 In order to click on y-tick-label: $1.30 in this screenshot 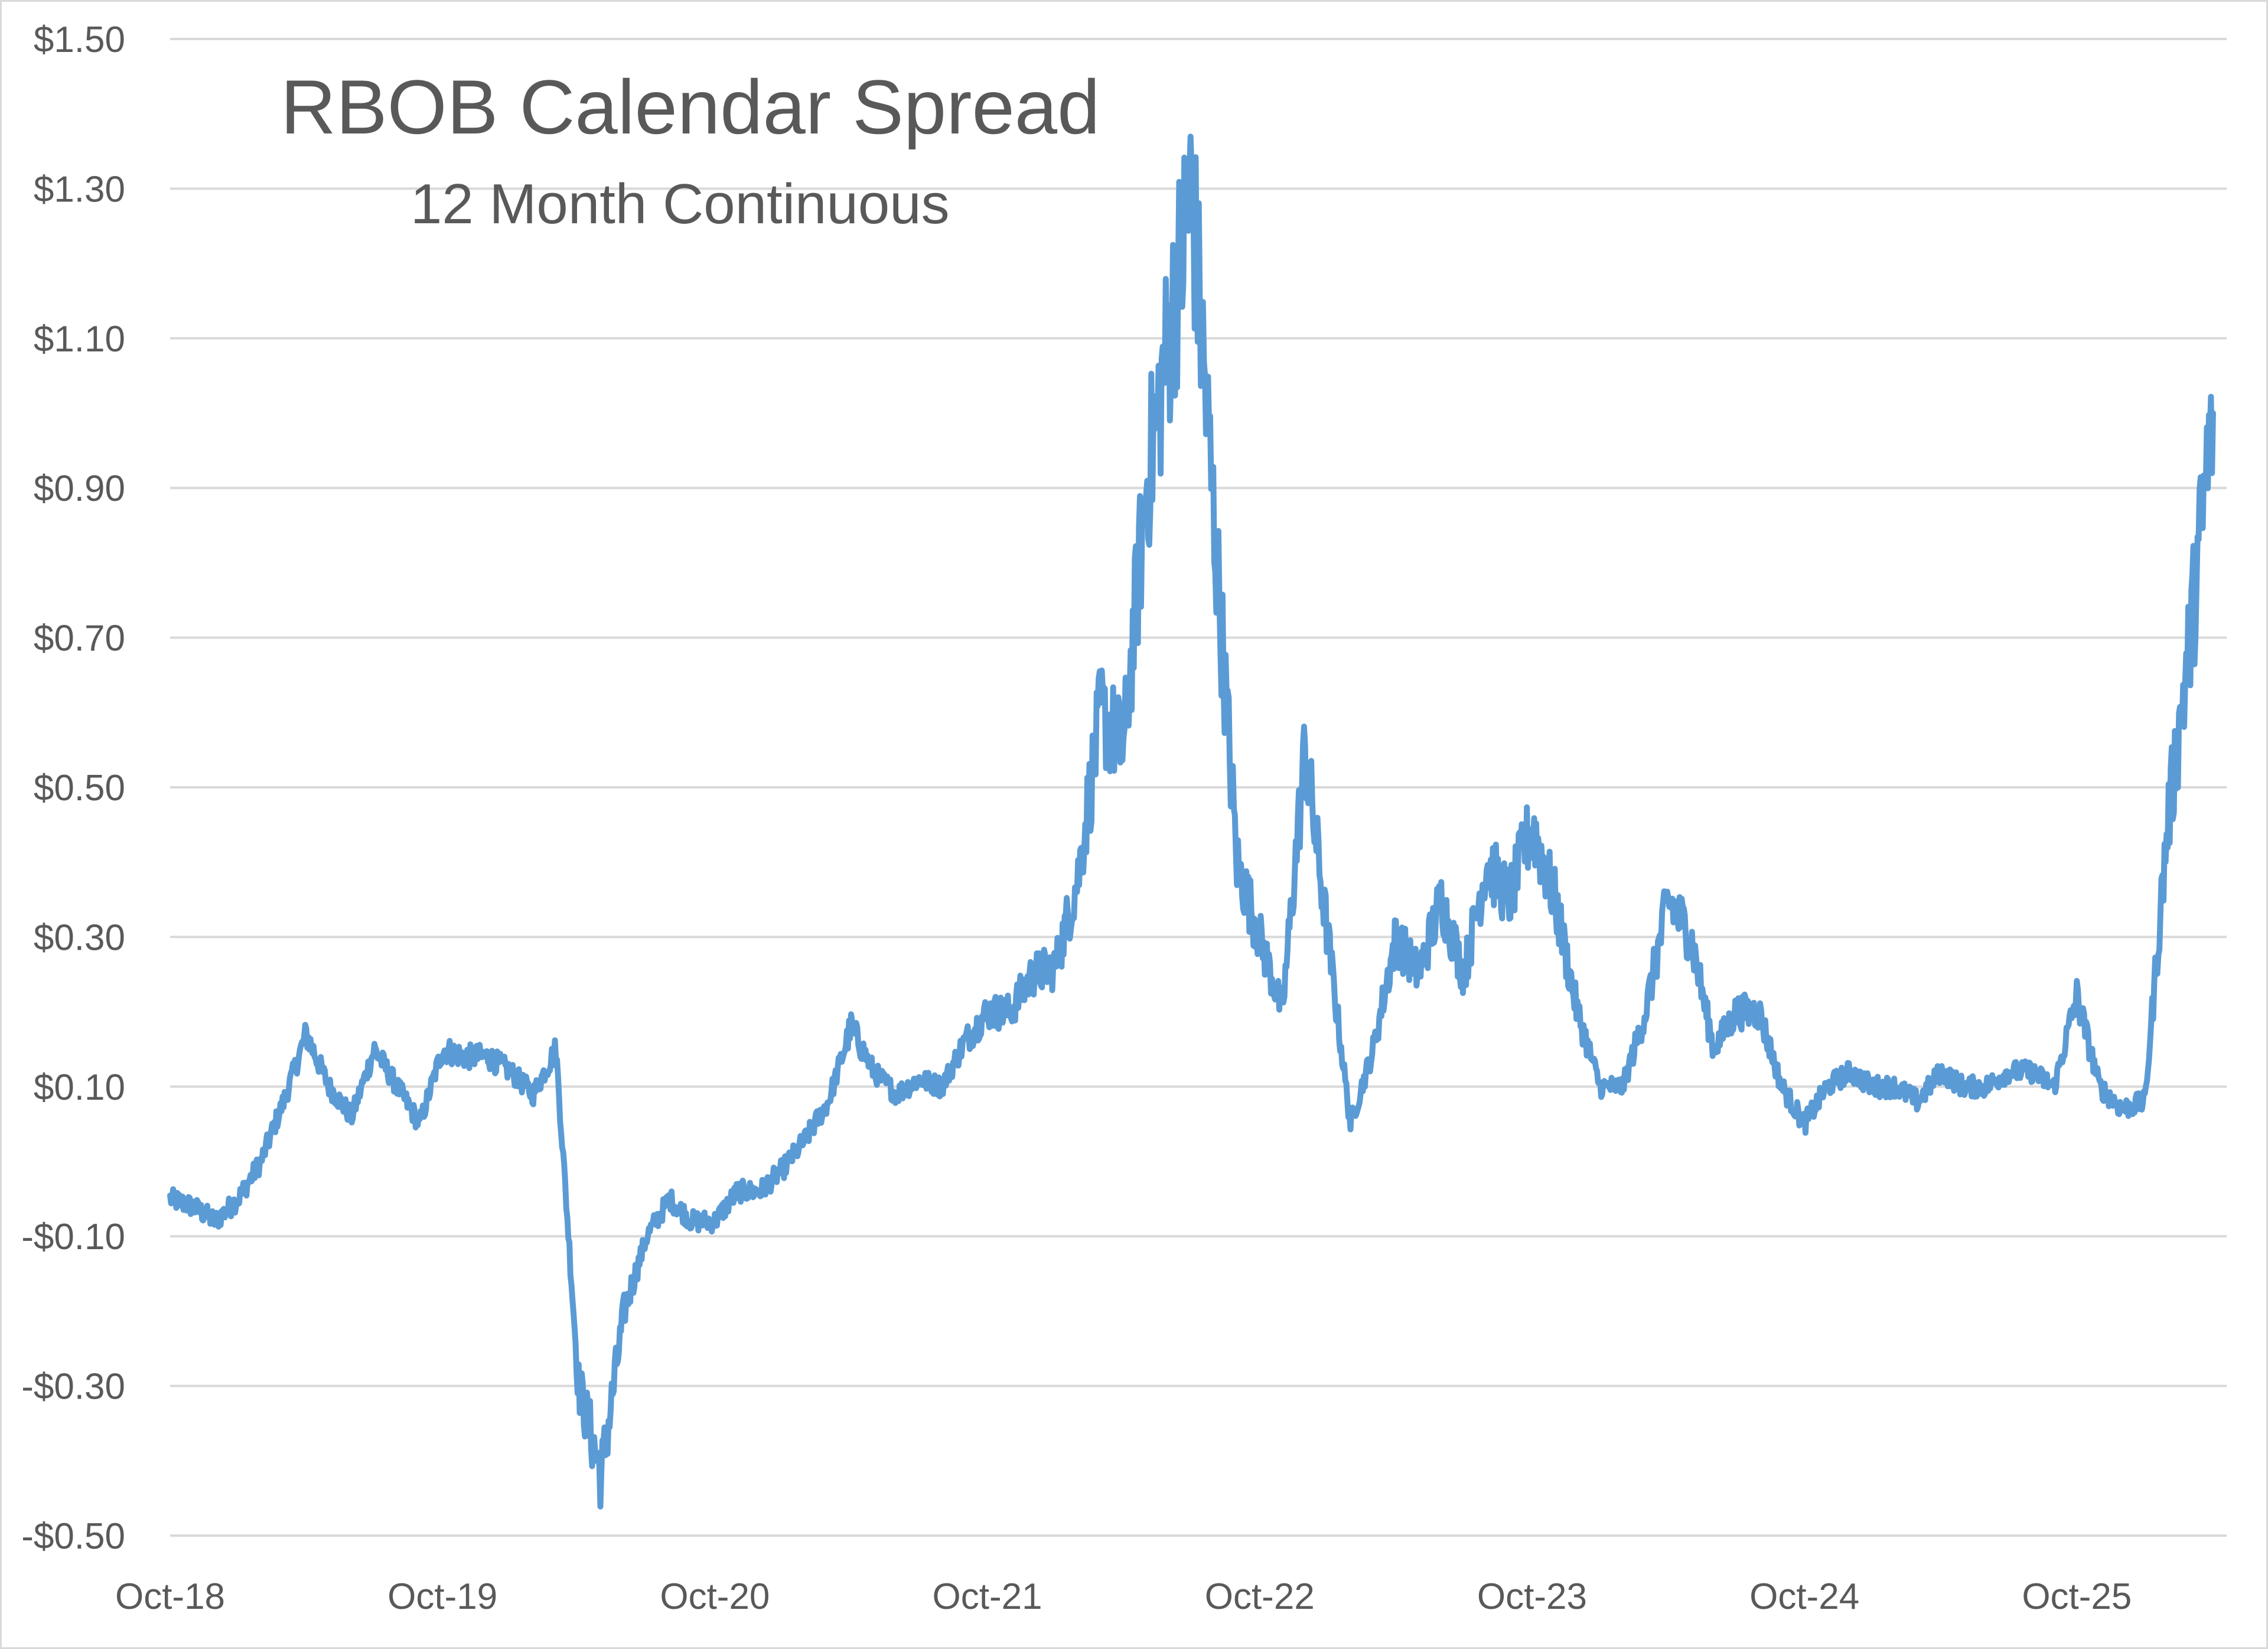, I will do `click(79, 189)`.